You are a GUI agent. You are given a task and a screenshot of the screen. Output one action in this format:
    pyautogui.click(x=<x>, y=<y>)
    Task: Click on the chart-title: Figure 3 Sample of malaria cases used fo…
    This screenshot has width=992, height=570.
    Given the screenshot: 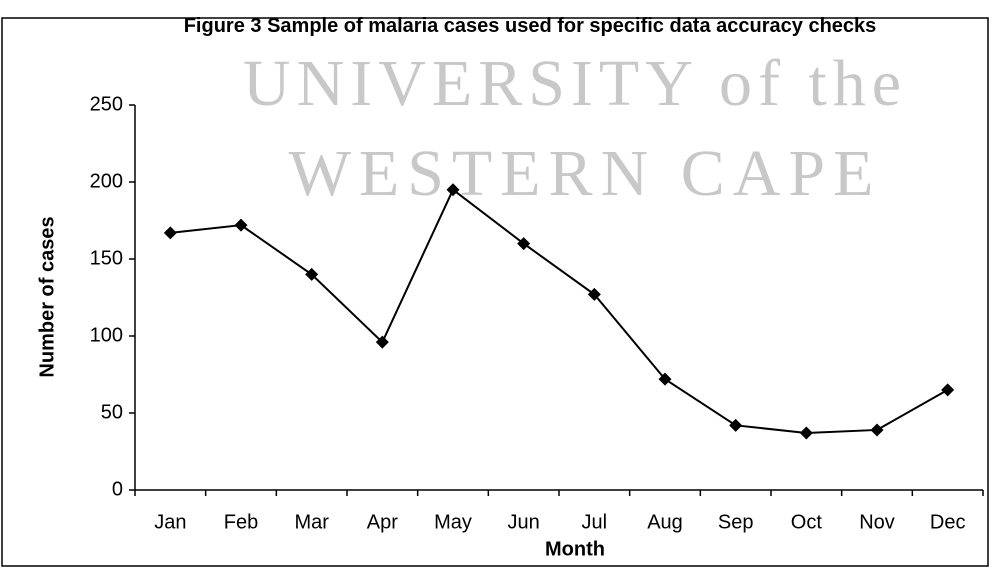 What is the action you would take?
    pyautogui.click(x=530, y=26)
    